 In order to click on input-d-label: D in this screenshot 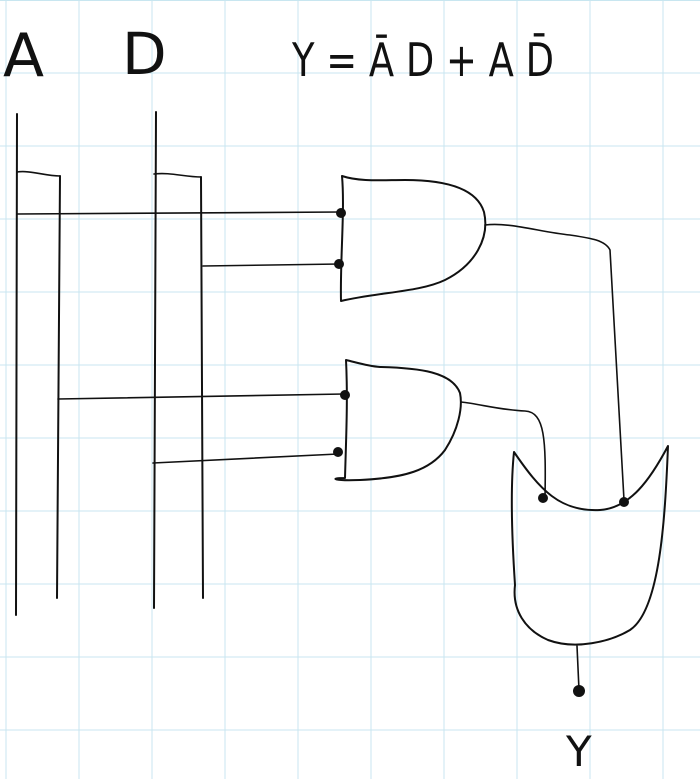, I will do `click(144, 54)`.